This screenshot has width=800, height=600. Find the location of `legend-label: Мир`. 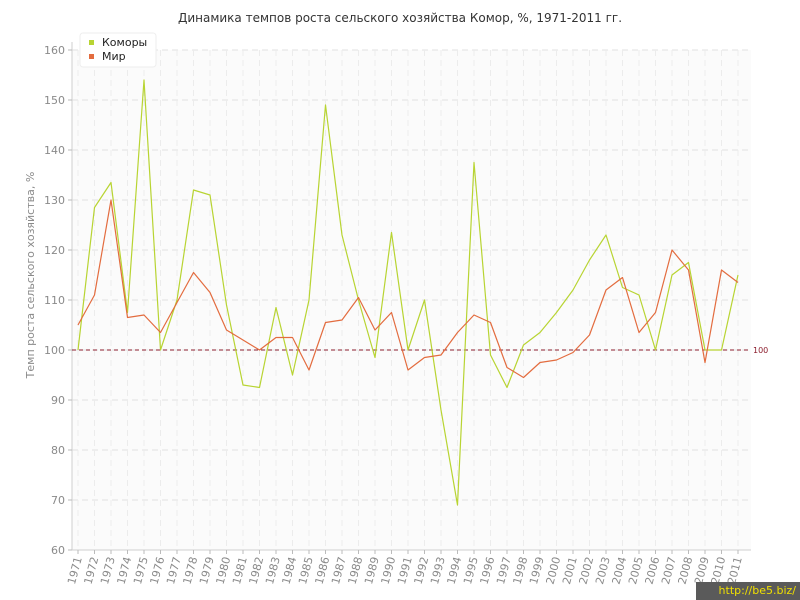

legend-label: Мир is located at coordinates (114, 56).